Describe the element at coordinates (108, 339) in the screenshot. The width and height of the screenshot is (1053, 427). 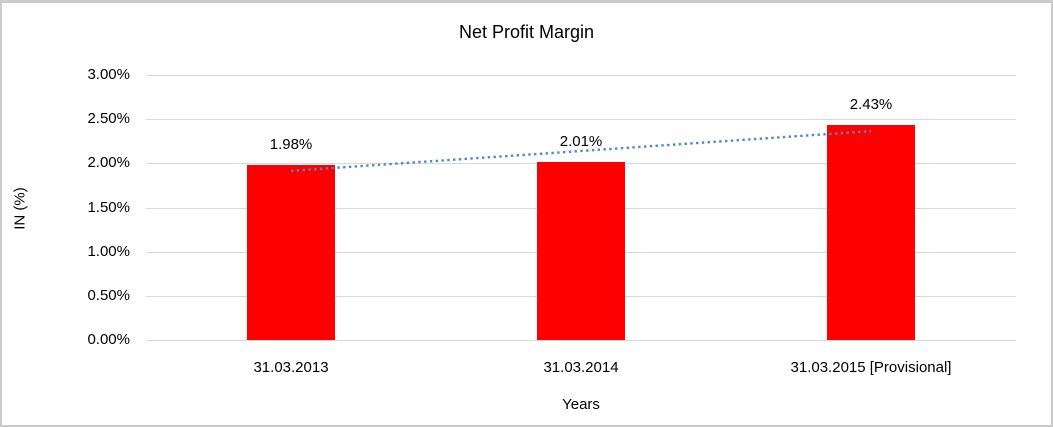
I see `y-tick-label: 0.00%` at that location.